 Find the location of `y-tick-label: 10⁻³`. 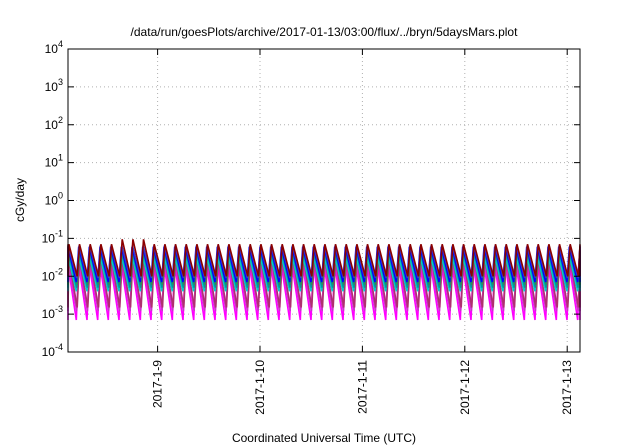

y-tick-label: 10⁻³ is located at coordinates (52, 312).